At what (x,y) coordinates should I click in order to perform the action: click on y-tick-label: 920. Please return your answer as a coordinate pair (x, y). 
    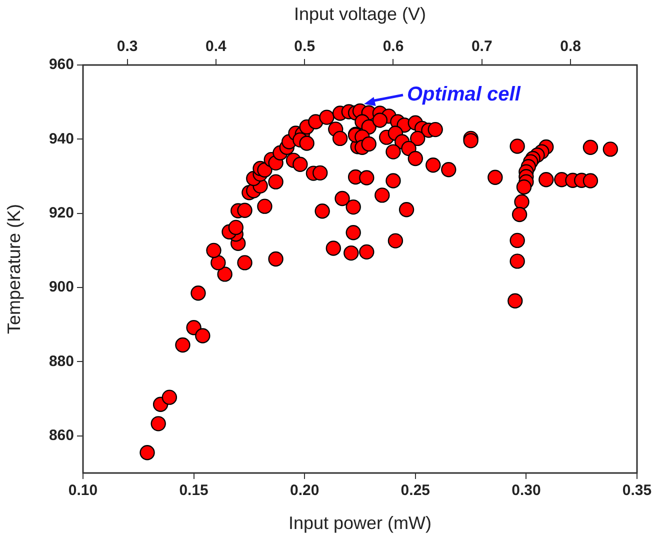
    Looking at the image, I should click on (61, 213).